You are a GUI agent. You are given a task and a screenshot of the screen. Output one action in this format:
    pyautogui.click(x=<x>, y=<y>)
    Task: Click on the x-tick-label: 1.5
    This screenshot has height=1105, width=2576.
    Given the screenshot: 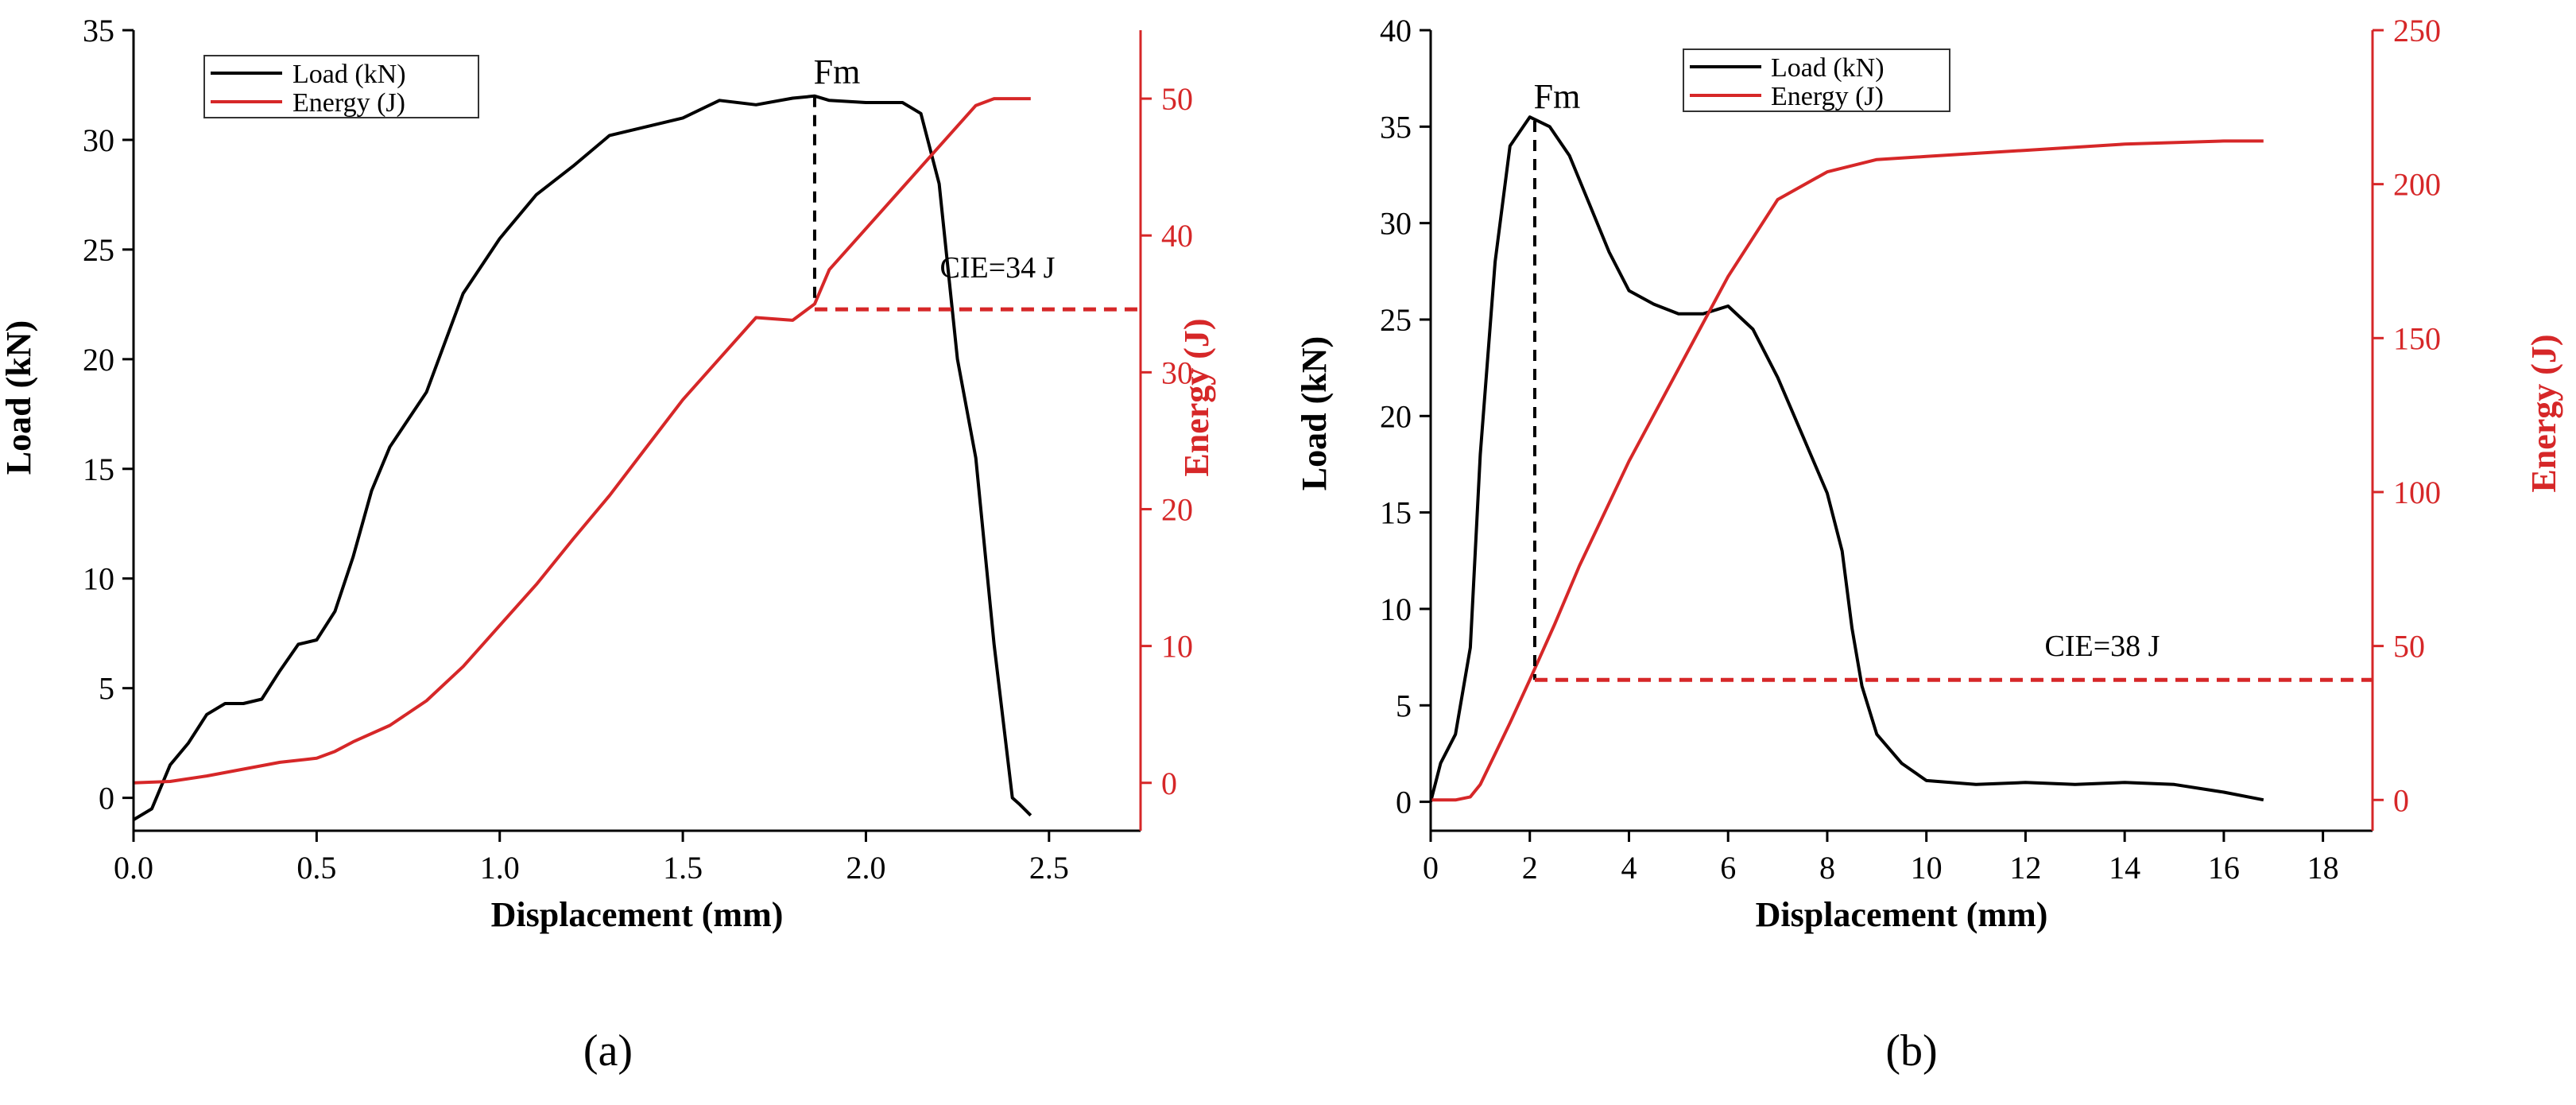 What is the action you would take?
    pyautogui.click(x=683, y=868)
    